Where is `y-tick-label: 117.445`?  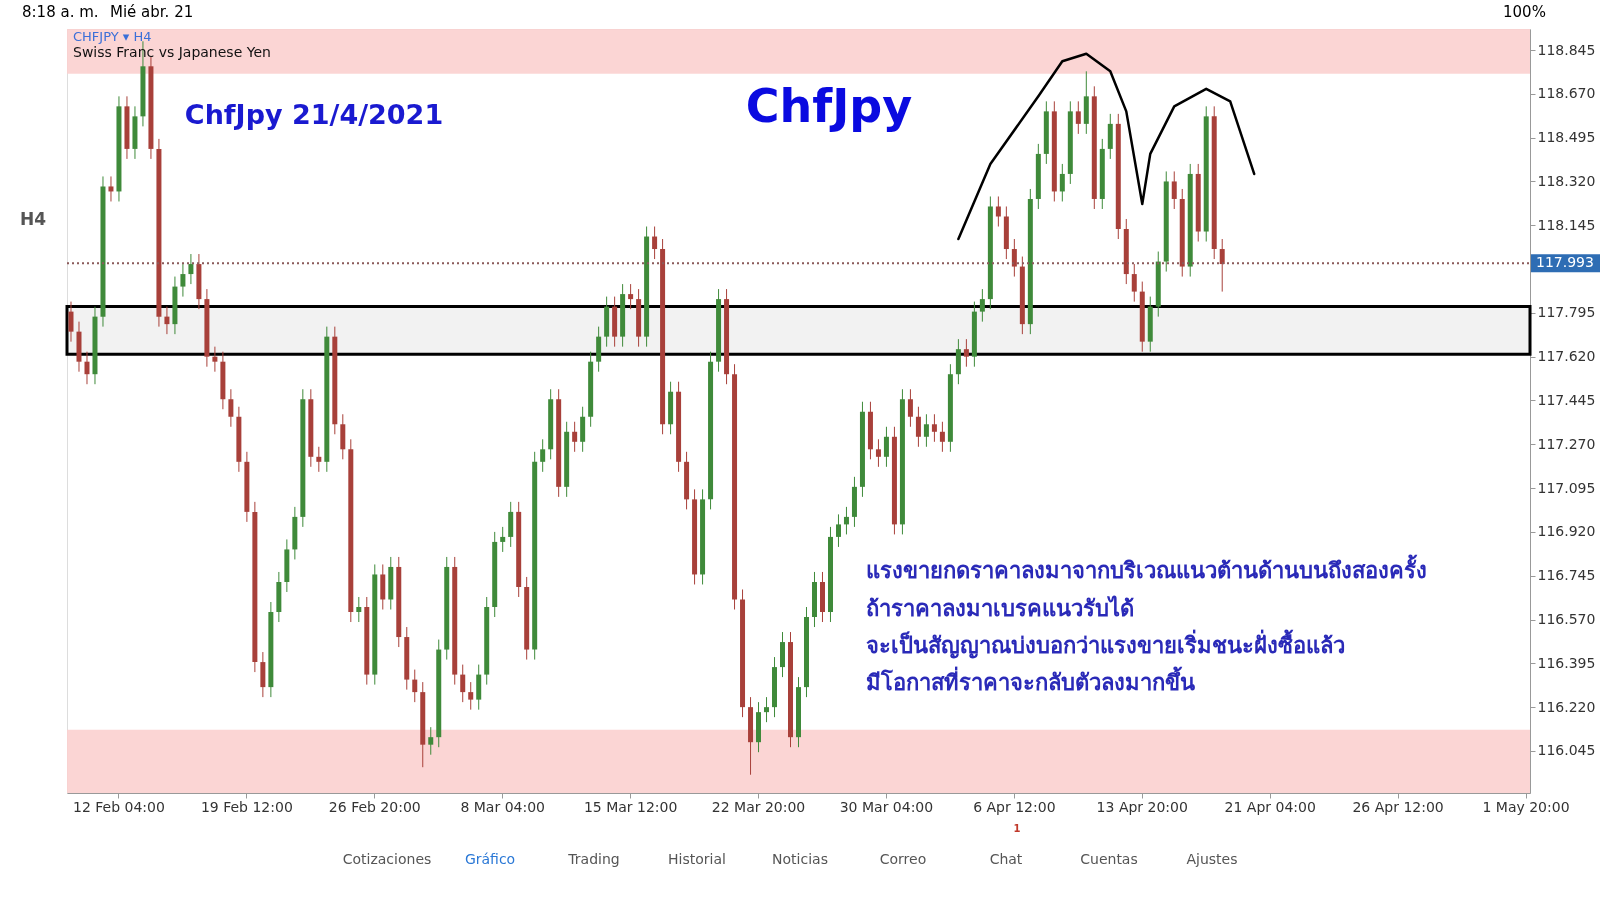 y-tick-label: 117.445 is located at coordinates (1566, 399).